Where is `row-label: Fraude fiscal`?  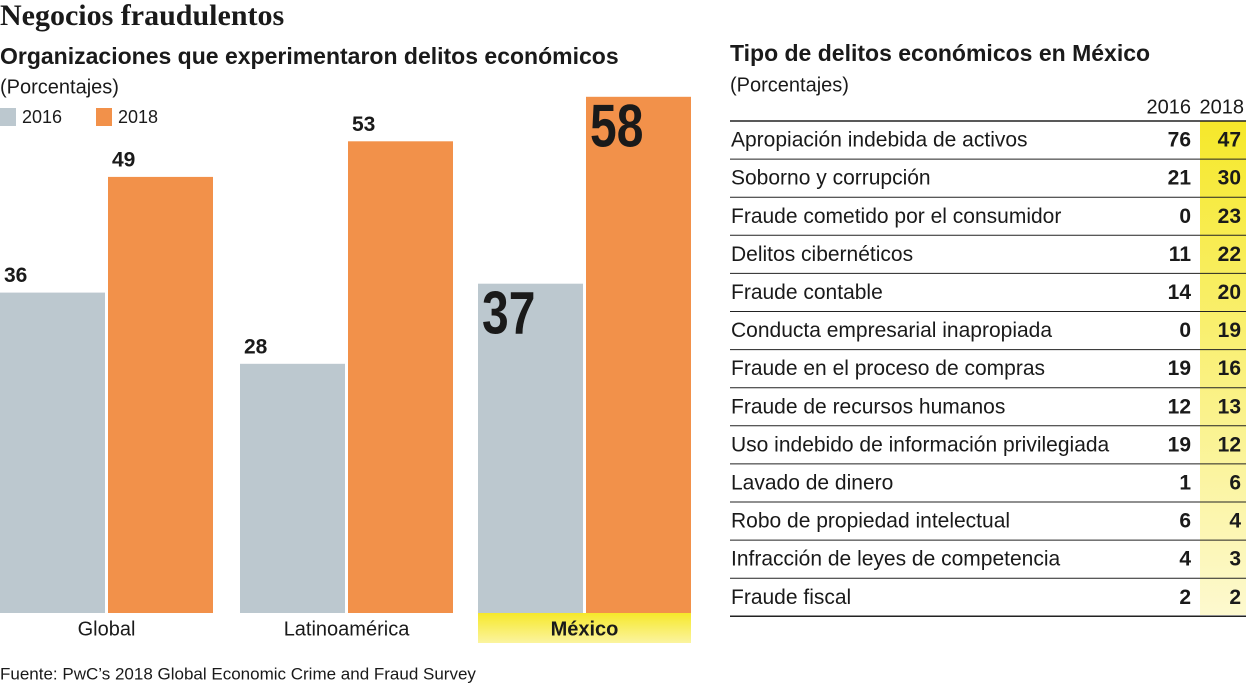 row-label: Fraude fiscal is located at coordinates (791, 597).